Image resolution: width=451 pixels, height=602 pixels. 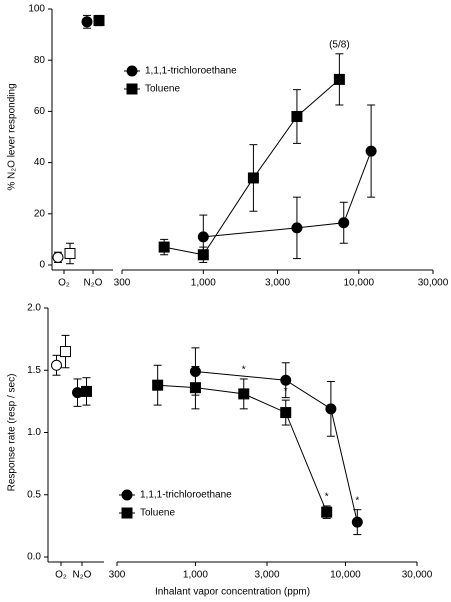 I want to click on y-tick-label: 40, so click(x=40, y=162).